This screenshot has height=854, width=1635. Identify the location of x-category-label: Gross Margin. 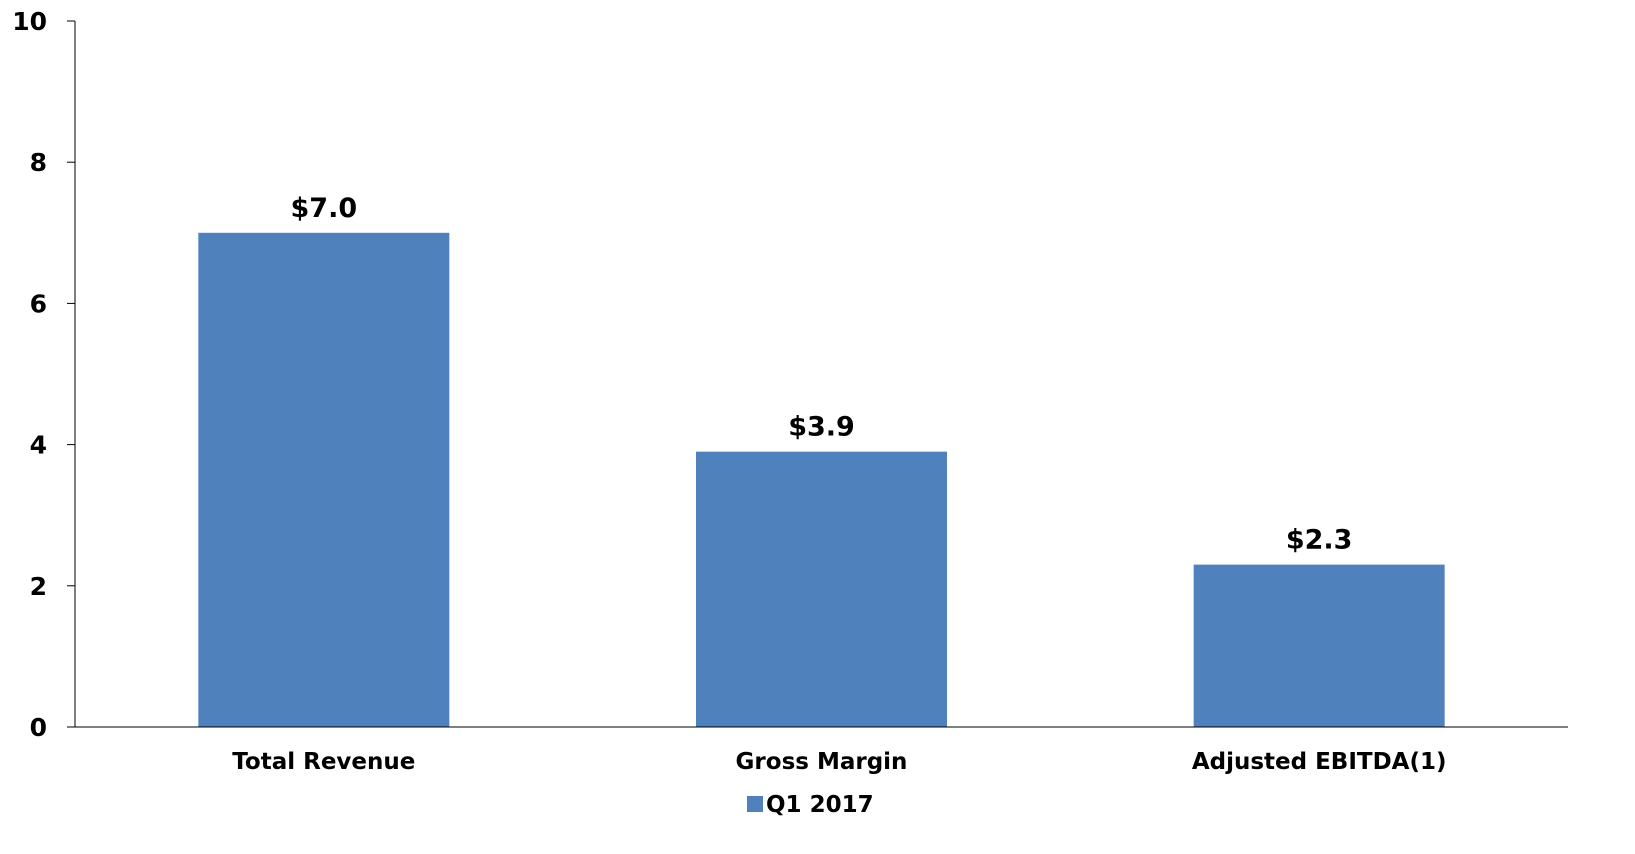
(822, 762).